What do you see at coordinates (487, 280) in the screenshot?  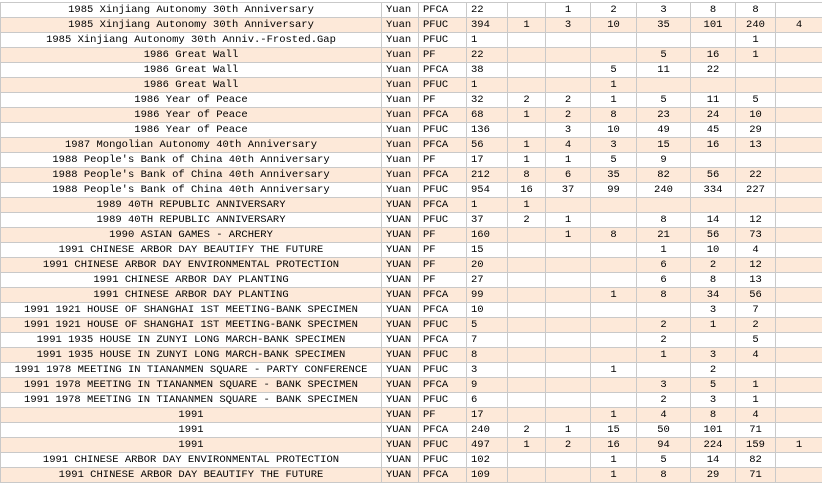 I see `count: 27` at bounding box center [487, 280].